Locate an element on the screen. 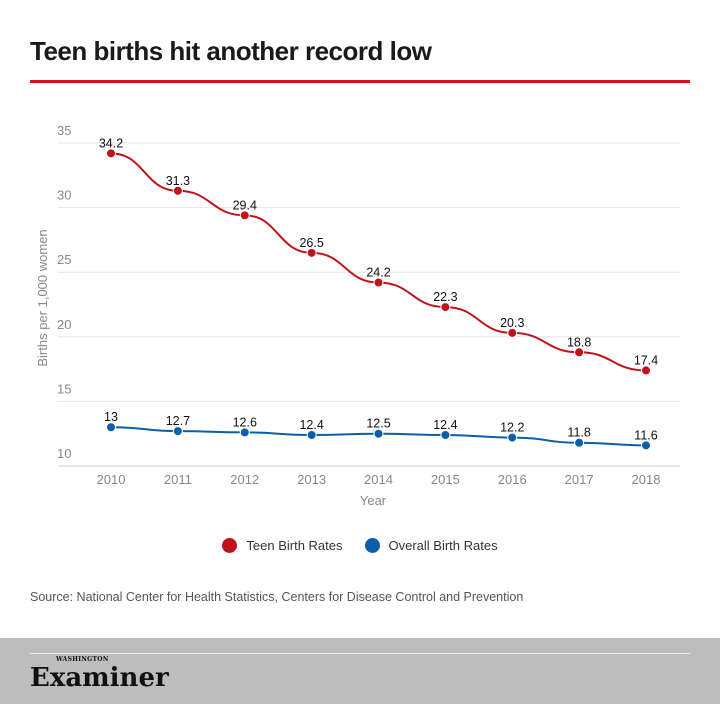 This screenshot has height=704, width=720. y-tick-label: 30 is located at coordinates (64, 195).